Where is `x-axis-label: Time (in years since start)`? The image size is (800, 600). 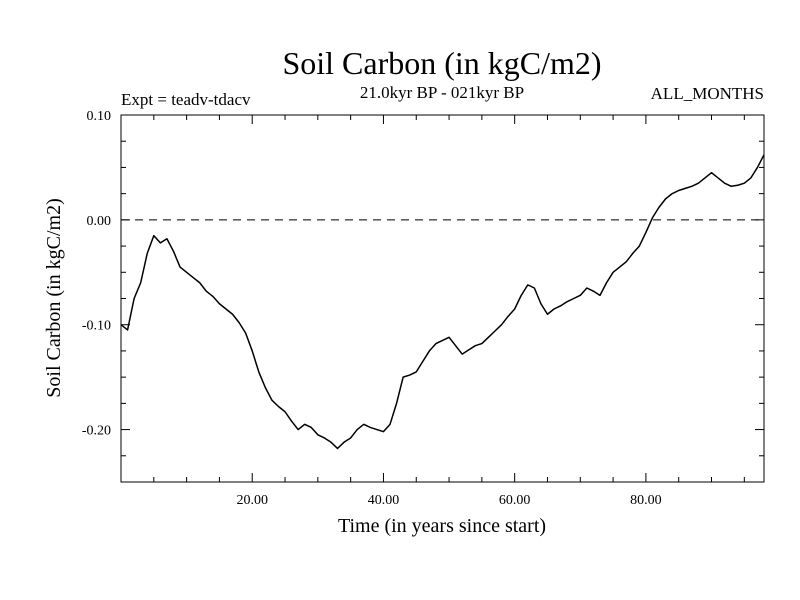
x-axis-label: Time (in years since start) is located at coordinates (442, 526).